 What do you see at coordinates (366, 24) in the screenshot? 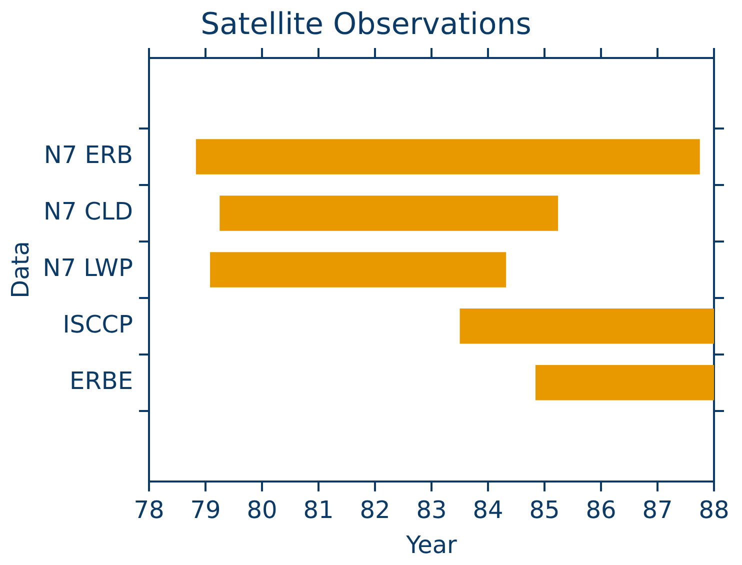
I see `chart-title: Satellite Observations` at bounding box center [366, 24].